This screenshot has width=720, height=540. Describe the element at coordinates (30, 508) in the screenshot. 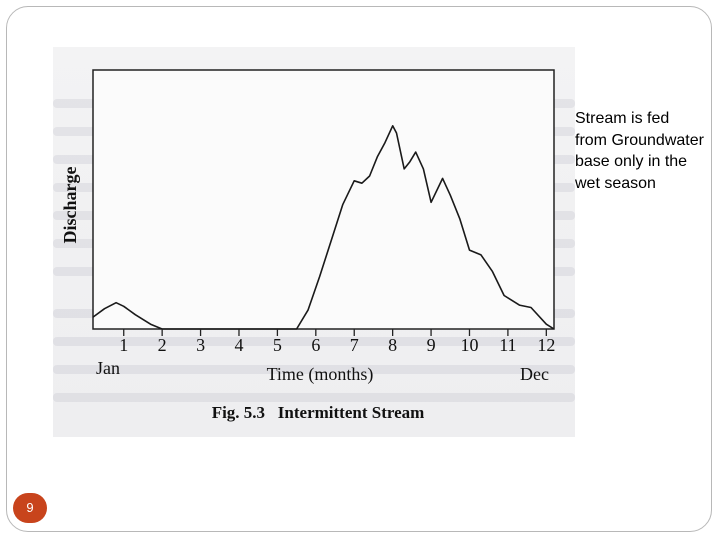

I see `page-number-badge: 9` at that location.